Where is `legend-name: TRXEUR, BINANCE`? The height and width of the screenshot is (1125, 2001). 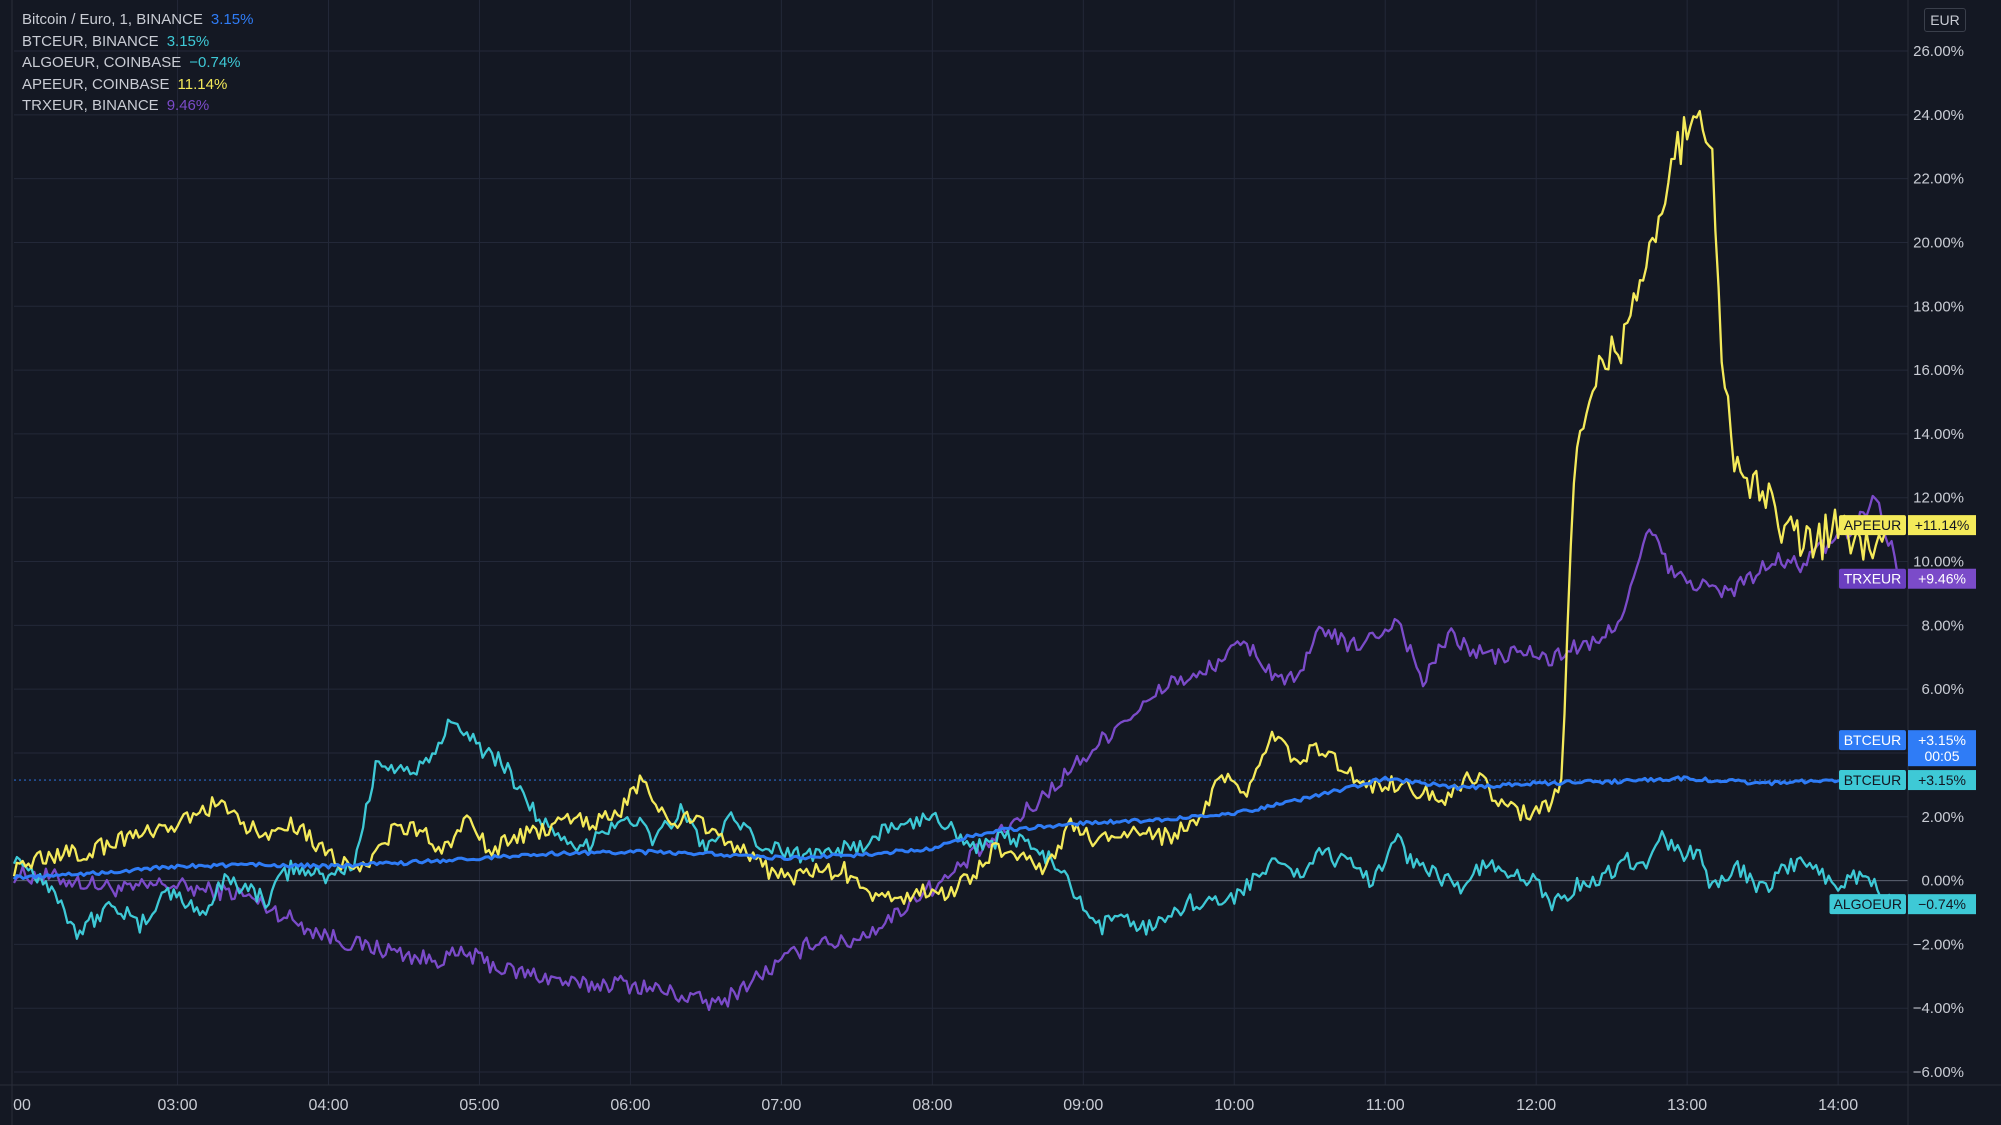
legend-name: TRXEUR, BINANCE is located at coordinates (90, 105).